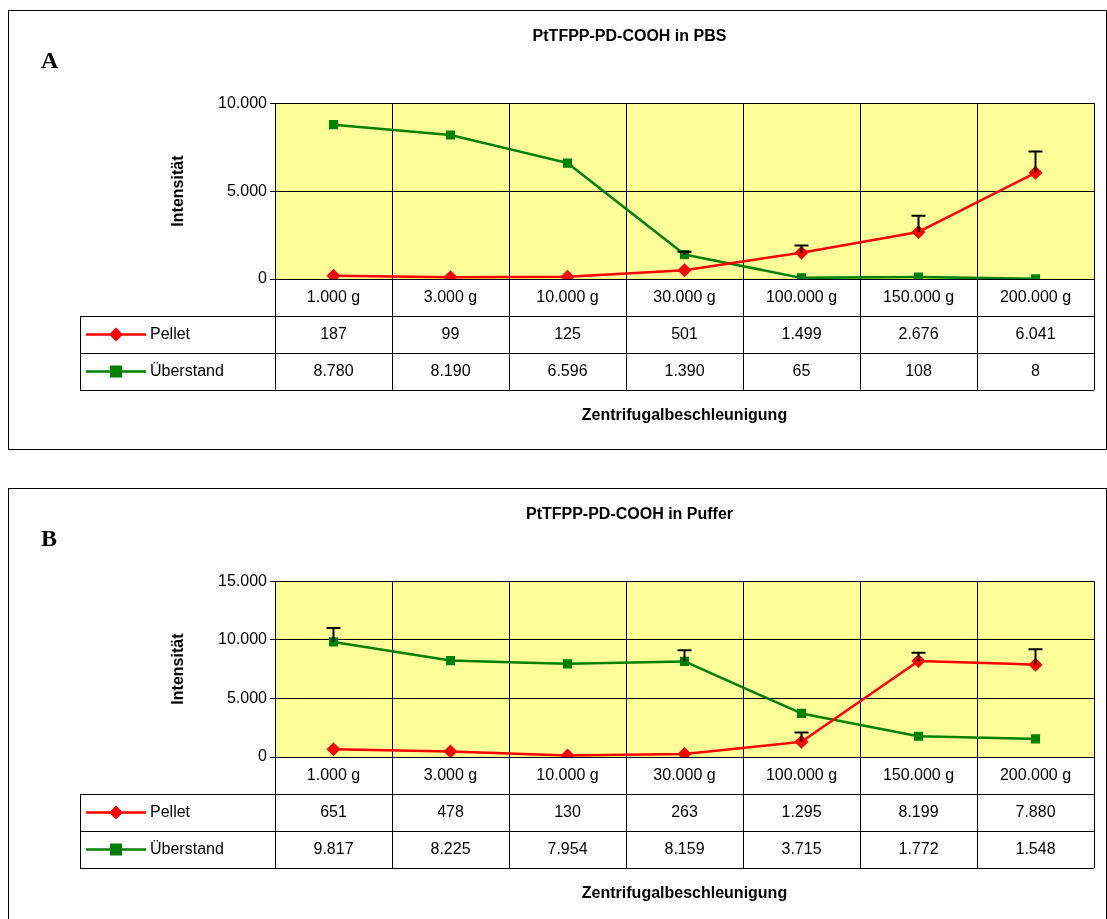 Image resolution: width=1107 pixels, height=919 pixels. Describe the element at coordinates (333, 811) in the screenshot. I see `data-label: 651` at that location.